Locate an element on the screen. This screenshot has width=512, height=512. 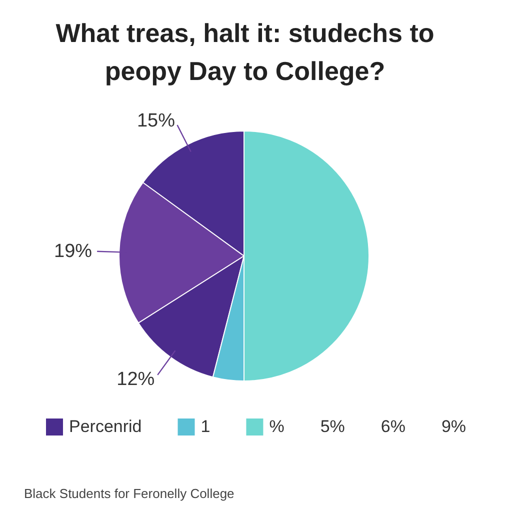
text: 6% is located at coordinates (393, 426).